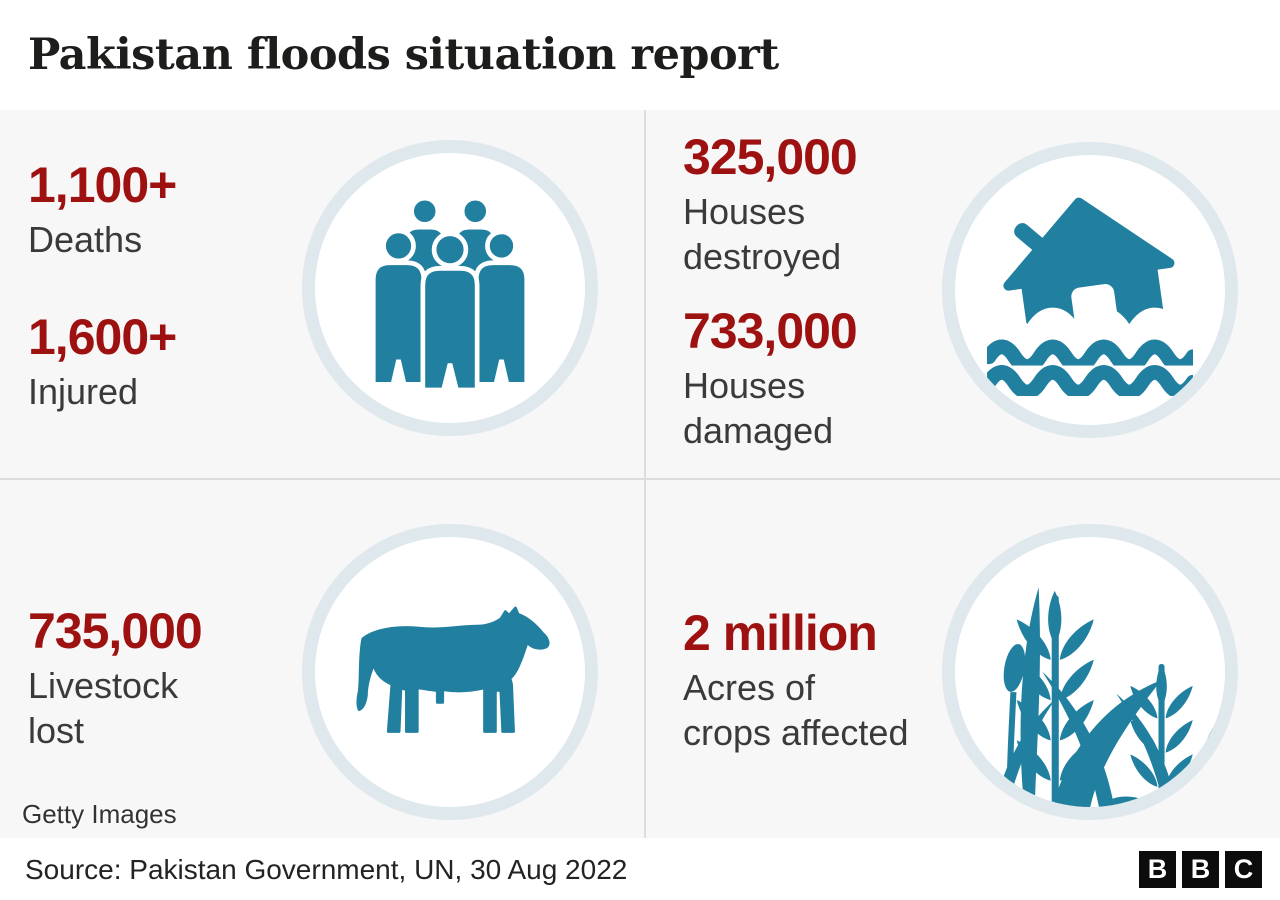 The image size is (1280, 900). What do you see at coordinates (770, 330) in the screenshot?
I see `houses-damaged-value: 733,000` at bounding box center [770, 330].